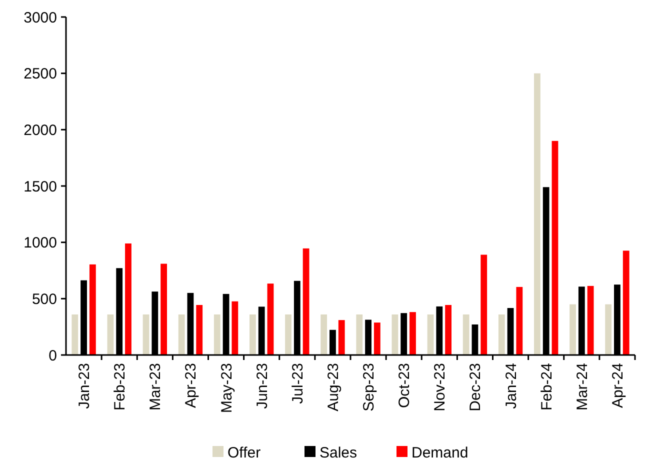  Describe the element at coordinates (227, 388) in the screenshot. I see `x-tick-label: May-23` at that location.